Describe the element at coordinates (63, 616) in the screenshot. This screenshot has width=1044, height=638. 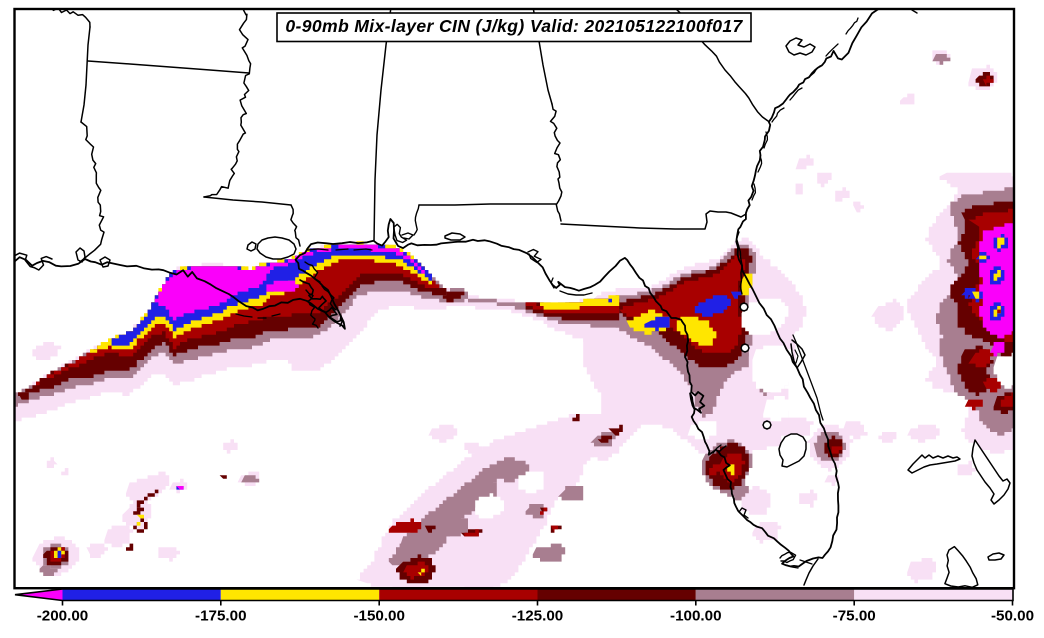
I see `svg-text: -200.00` at that location.